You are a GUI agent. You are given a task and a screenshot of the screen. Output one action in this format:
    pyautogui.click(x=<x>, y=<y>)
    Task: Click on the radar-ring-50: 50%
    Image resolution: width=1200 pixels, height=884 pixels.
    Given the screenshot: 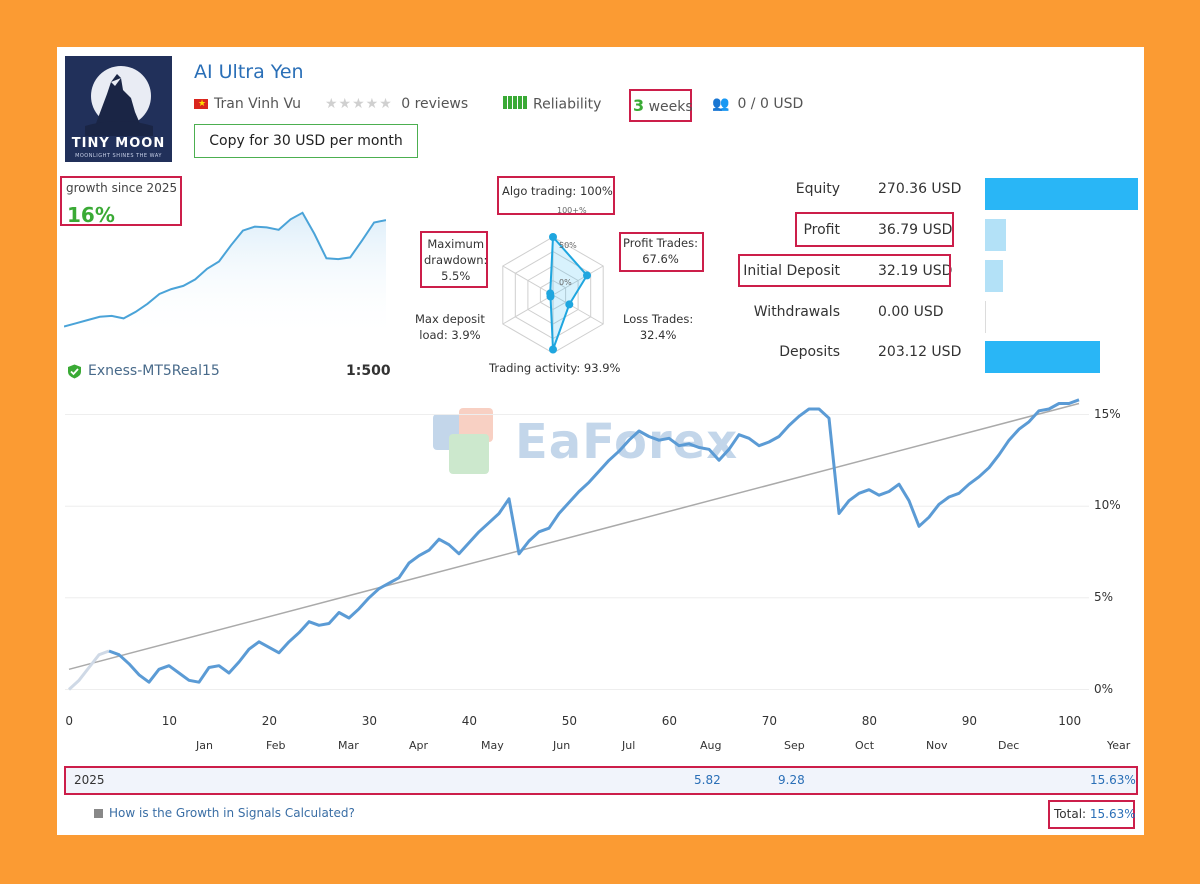 What is the action you would take?
    pyautogui.click(x=568, y=245)
    